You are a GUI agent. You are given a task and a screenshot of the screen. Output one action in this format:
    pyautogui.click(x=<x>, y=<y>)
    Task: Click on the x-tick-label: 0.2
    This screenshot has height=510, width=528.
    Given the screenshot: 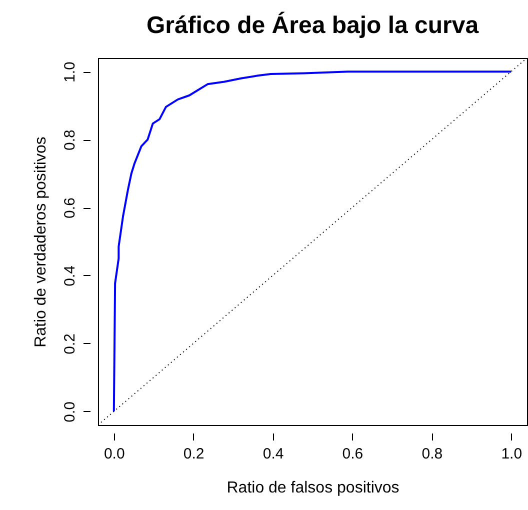 What is the action you would take?
    pyautogui.click(x=193, y=454)
    